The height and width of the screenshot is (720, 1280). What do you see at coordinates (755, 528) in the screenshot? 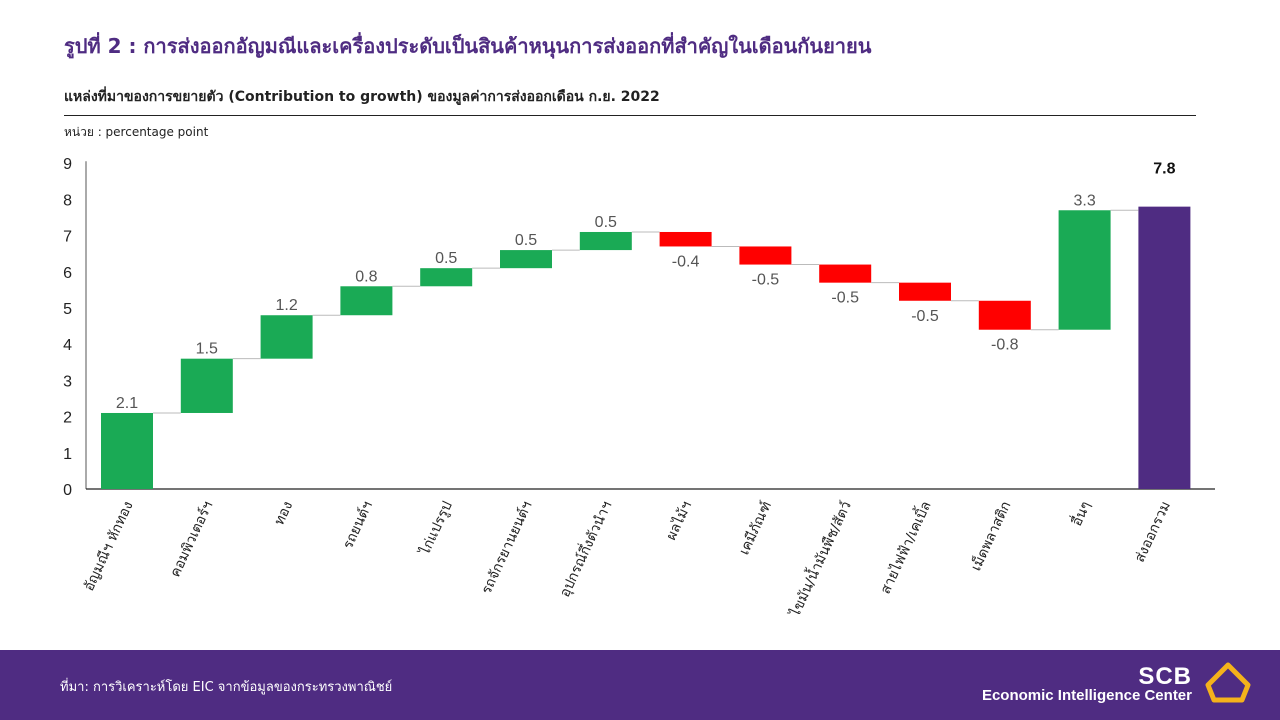
I see `category-label: เคมีภัณฑ์` at bounding box center [755, 528].